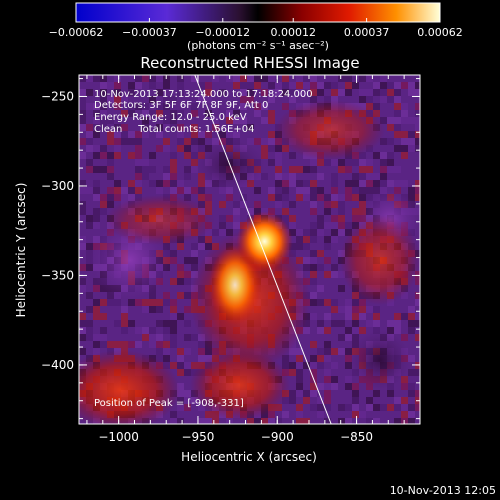 The image size is (500, 500). Describe the element at coordinates (149, 32) in the screenshot. I see `colorbar-tick-label: −0.00037` at that location.